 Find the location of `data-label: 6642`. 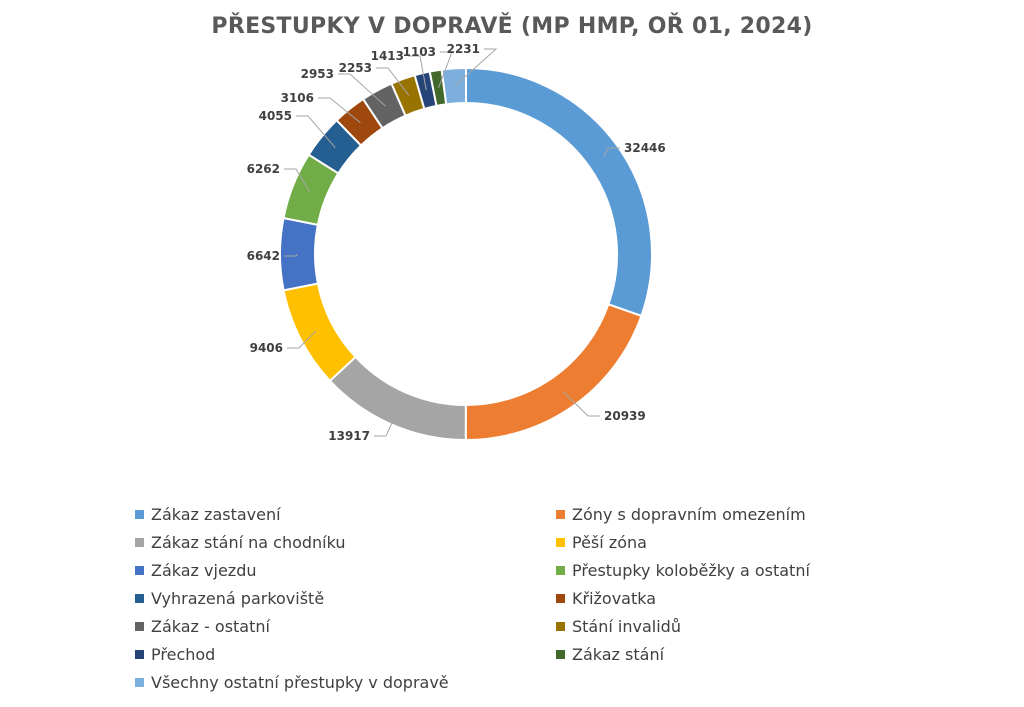

data-label: 6642 is located at coordinates (263, 256).